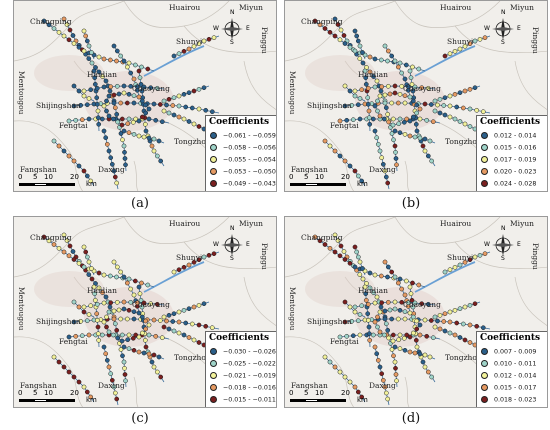 The image size is (550, 430). I want to click on compass-w: W, so click(216, 28).